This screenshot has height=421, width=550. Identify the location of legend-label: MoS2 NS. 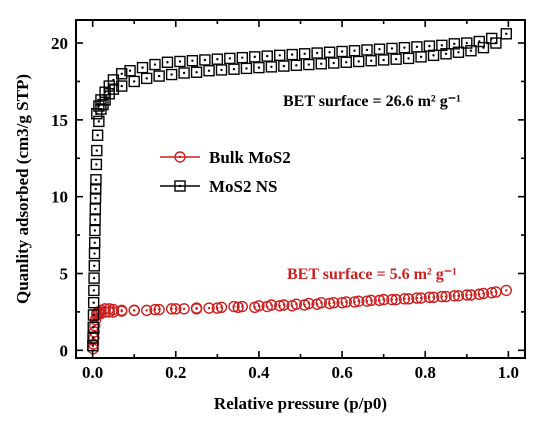
(243, 186).